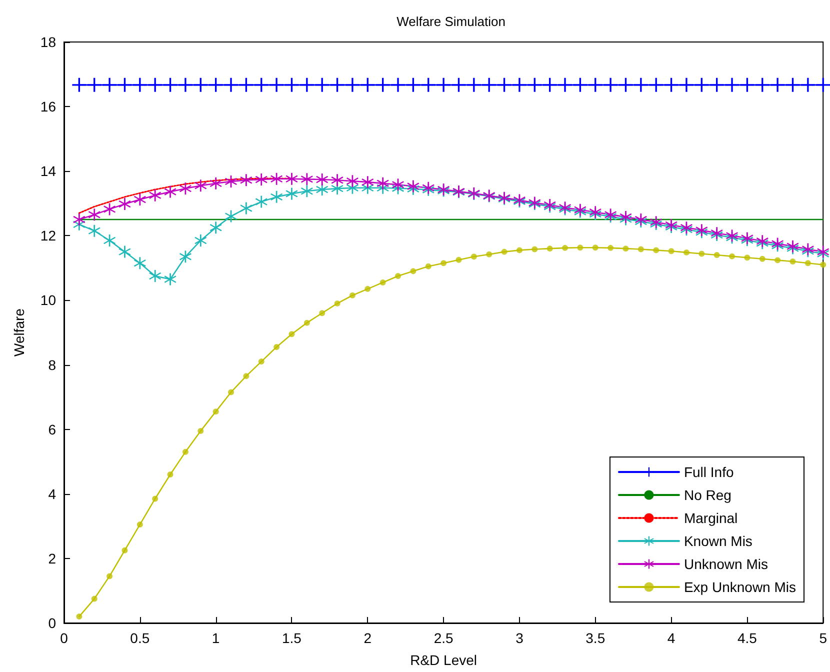  Describe the element at coordinates (747, 638) in the screenshot. I see `x-tick-label: 4.5` at that location.